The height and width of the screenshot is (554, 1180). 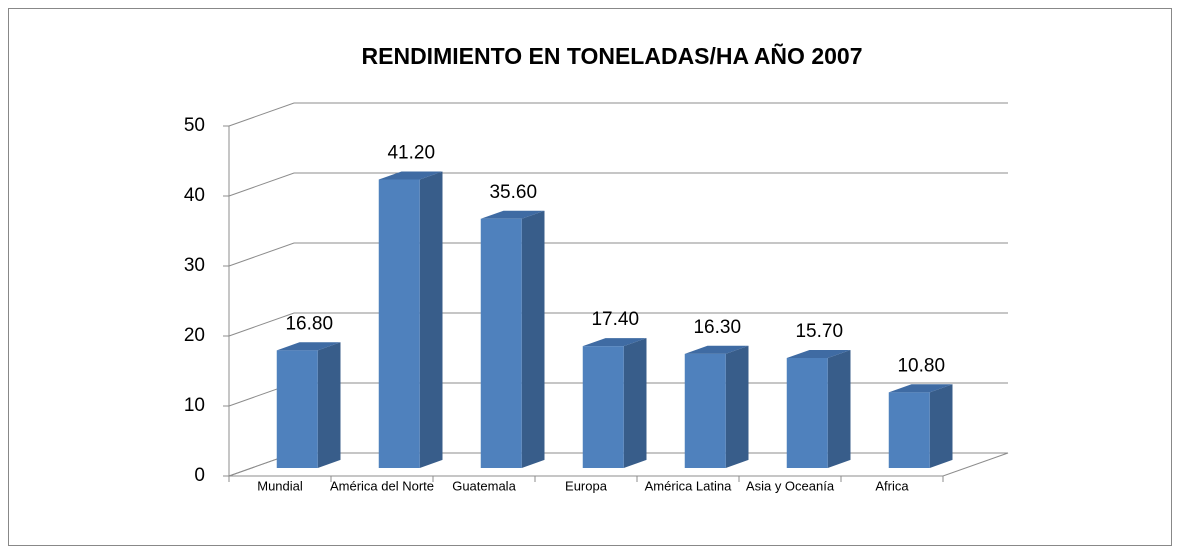 I want to click on value-label: 16.80, so click(x=309, y=323).